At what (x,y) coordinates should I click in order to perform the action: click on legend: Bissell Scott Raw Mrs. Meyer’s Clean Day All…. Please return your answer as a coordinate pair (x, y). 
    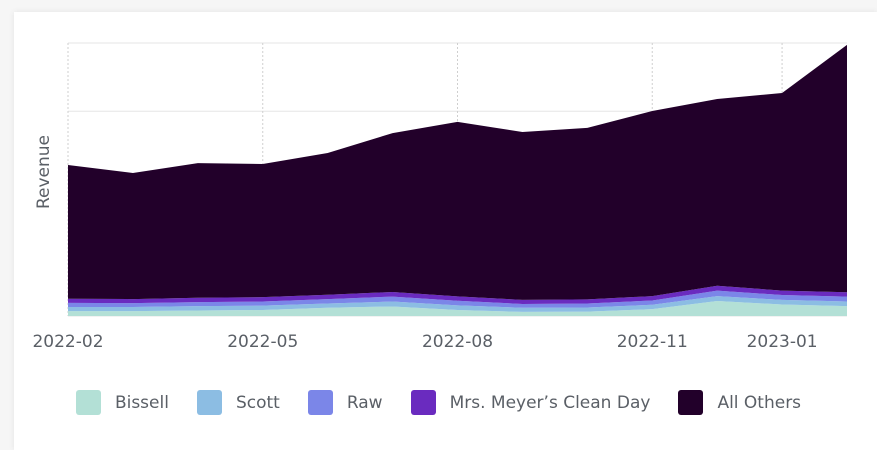
    Looking at the image, I should click on (438, 402).